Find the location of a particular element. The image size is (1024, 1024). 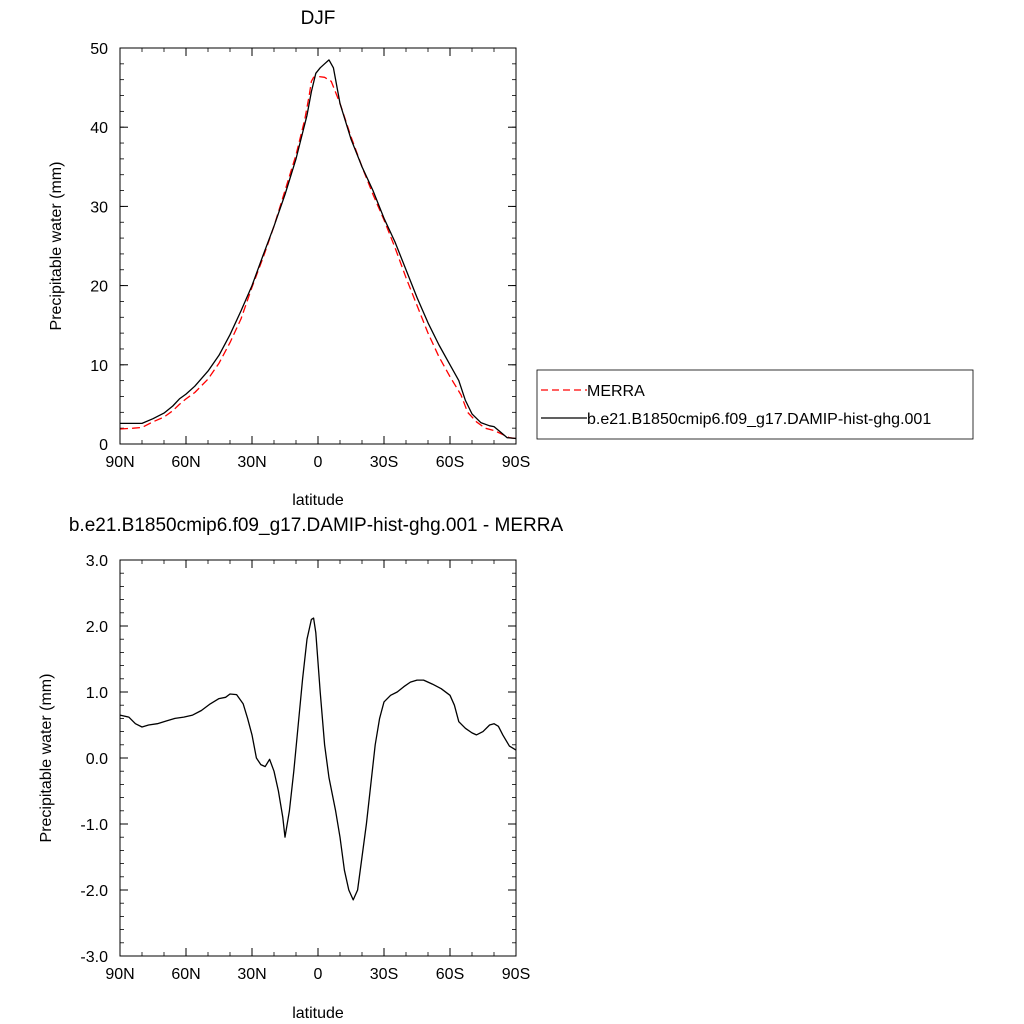

y-tick-label: 40 is located at coordinates (99, 128).